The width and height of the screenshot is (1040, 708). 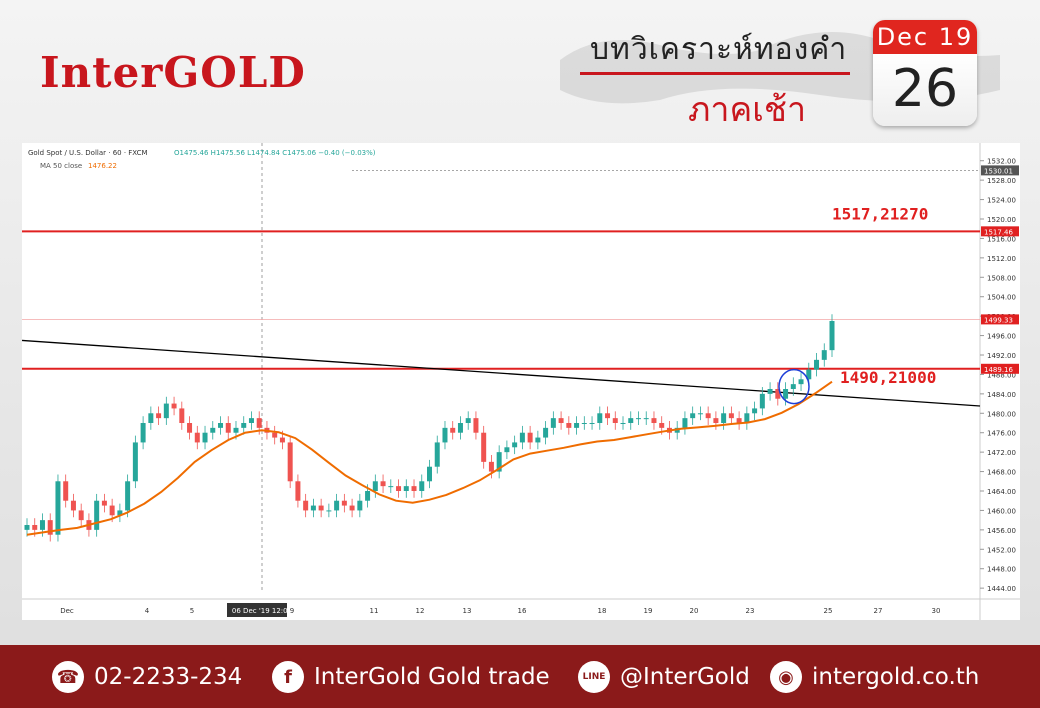 I want to click on crosshair-time-box, so click(x=257, y=610).